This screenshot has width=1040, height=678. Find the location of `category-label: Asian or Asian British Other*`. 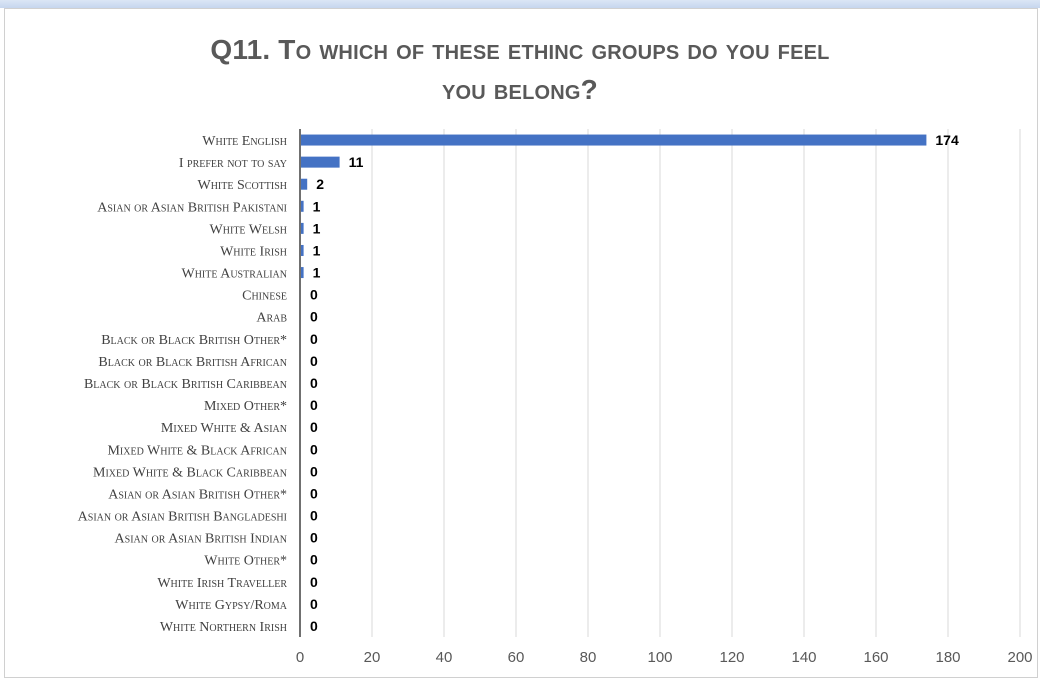

category-label: Asian or Asian British Other* is located at coordinates (197, 494).